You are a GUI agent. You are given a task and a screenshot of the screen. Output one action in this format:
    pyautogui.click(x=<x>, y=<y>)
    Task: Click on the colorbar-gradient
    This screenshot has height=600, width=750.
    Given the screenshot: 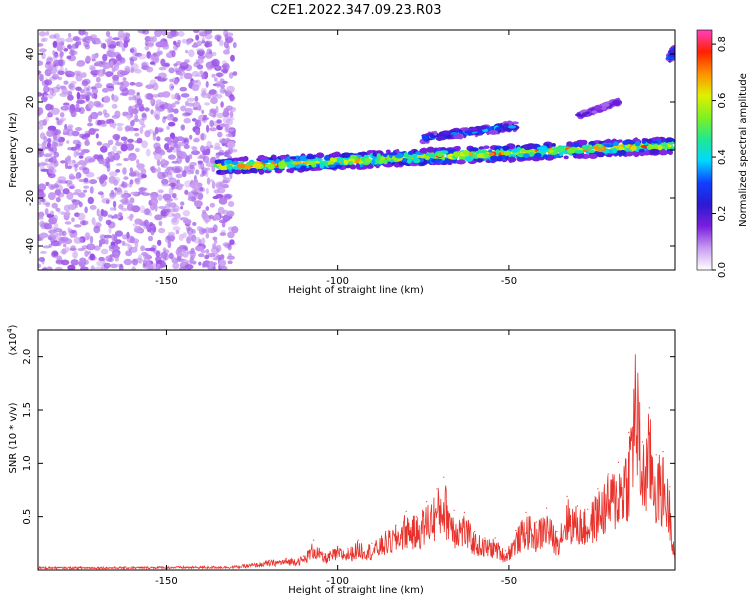 What is the action you would take?
    pyautogui.click(x=704, y=150)
    